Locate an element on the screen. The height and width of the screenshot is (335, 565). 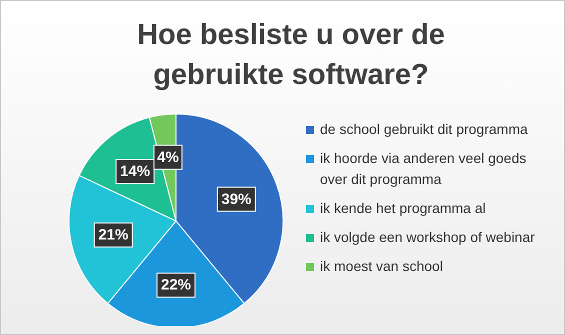
data-label: 4% is located at coordinates (168, 157).